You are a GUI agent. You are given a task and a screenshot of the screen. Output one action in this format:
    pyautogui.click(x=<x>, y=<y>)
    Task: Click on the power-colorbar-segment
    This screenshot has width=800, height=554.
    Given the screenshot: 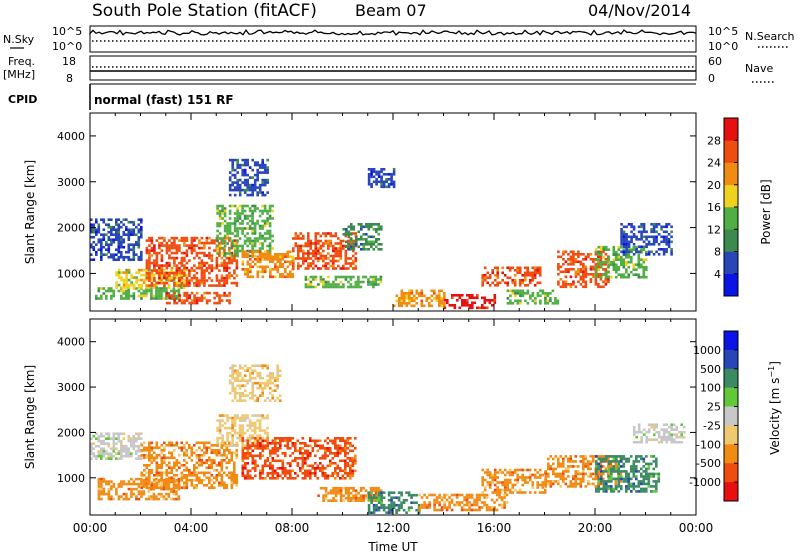 What is the action you would take?
    pyautogui.click(x=731, y=129)
    